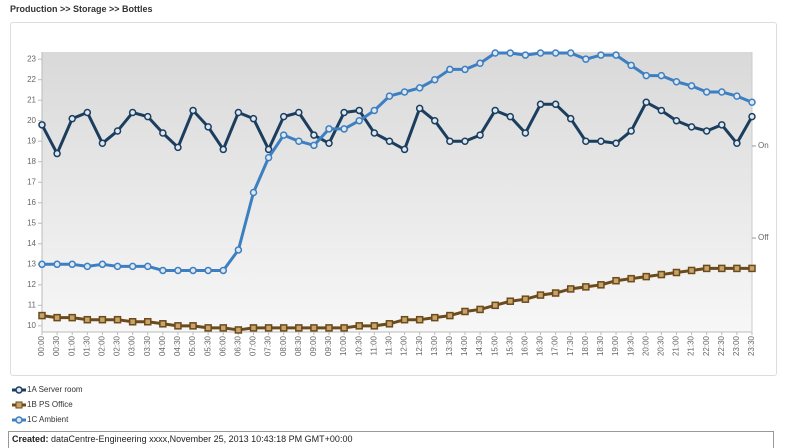 The height and width of the screenshot is (448, 800). Describe the element at coordinates (19, 390) in the screenshot. I see `legend-marker` at that location.